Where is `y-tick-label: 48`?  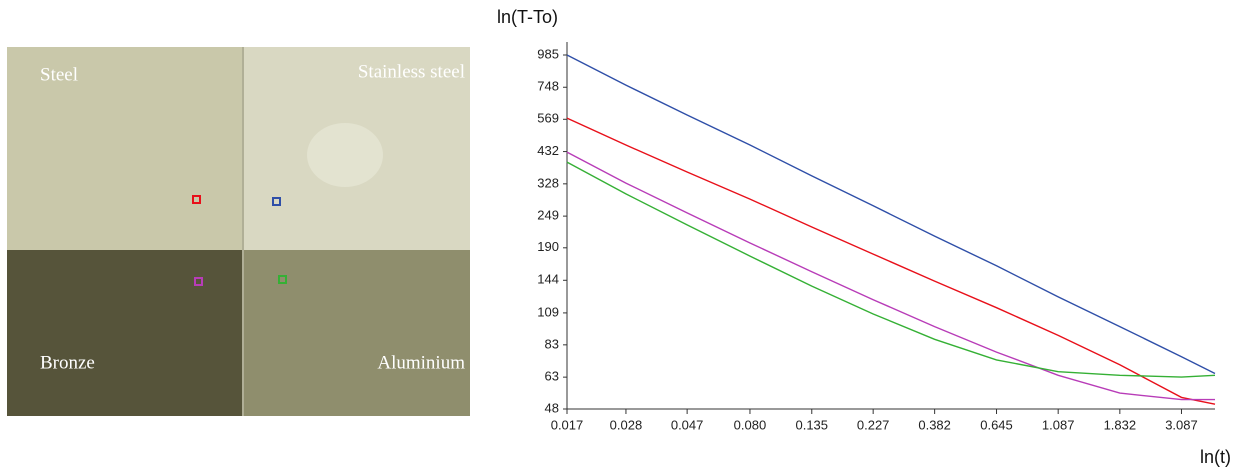
y-tick-label: 48 is located at coordinates (552, 407).